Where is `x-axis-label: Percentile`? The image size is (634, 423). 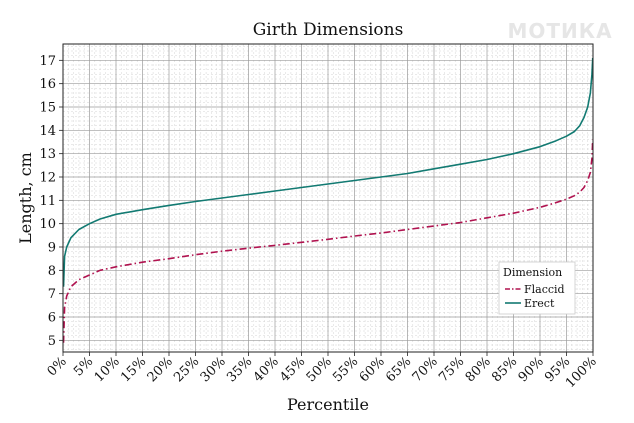
x-axis-label: Percentile is located at coordinates (328, 404).